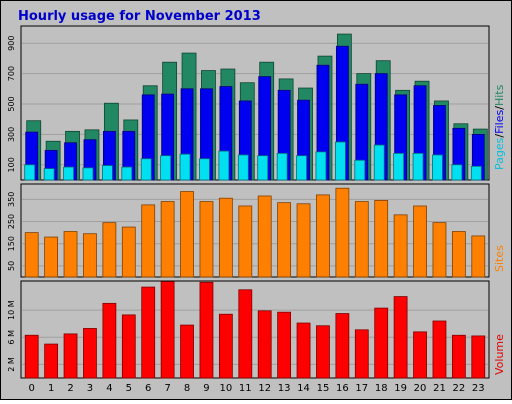 The width and height of the screenshot is (512, 404). Describe the element at coordinates (148, 388) in the screenshot. I see `x-tick-label: 6` at that location.